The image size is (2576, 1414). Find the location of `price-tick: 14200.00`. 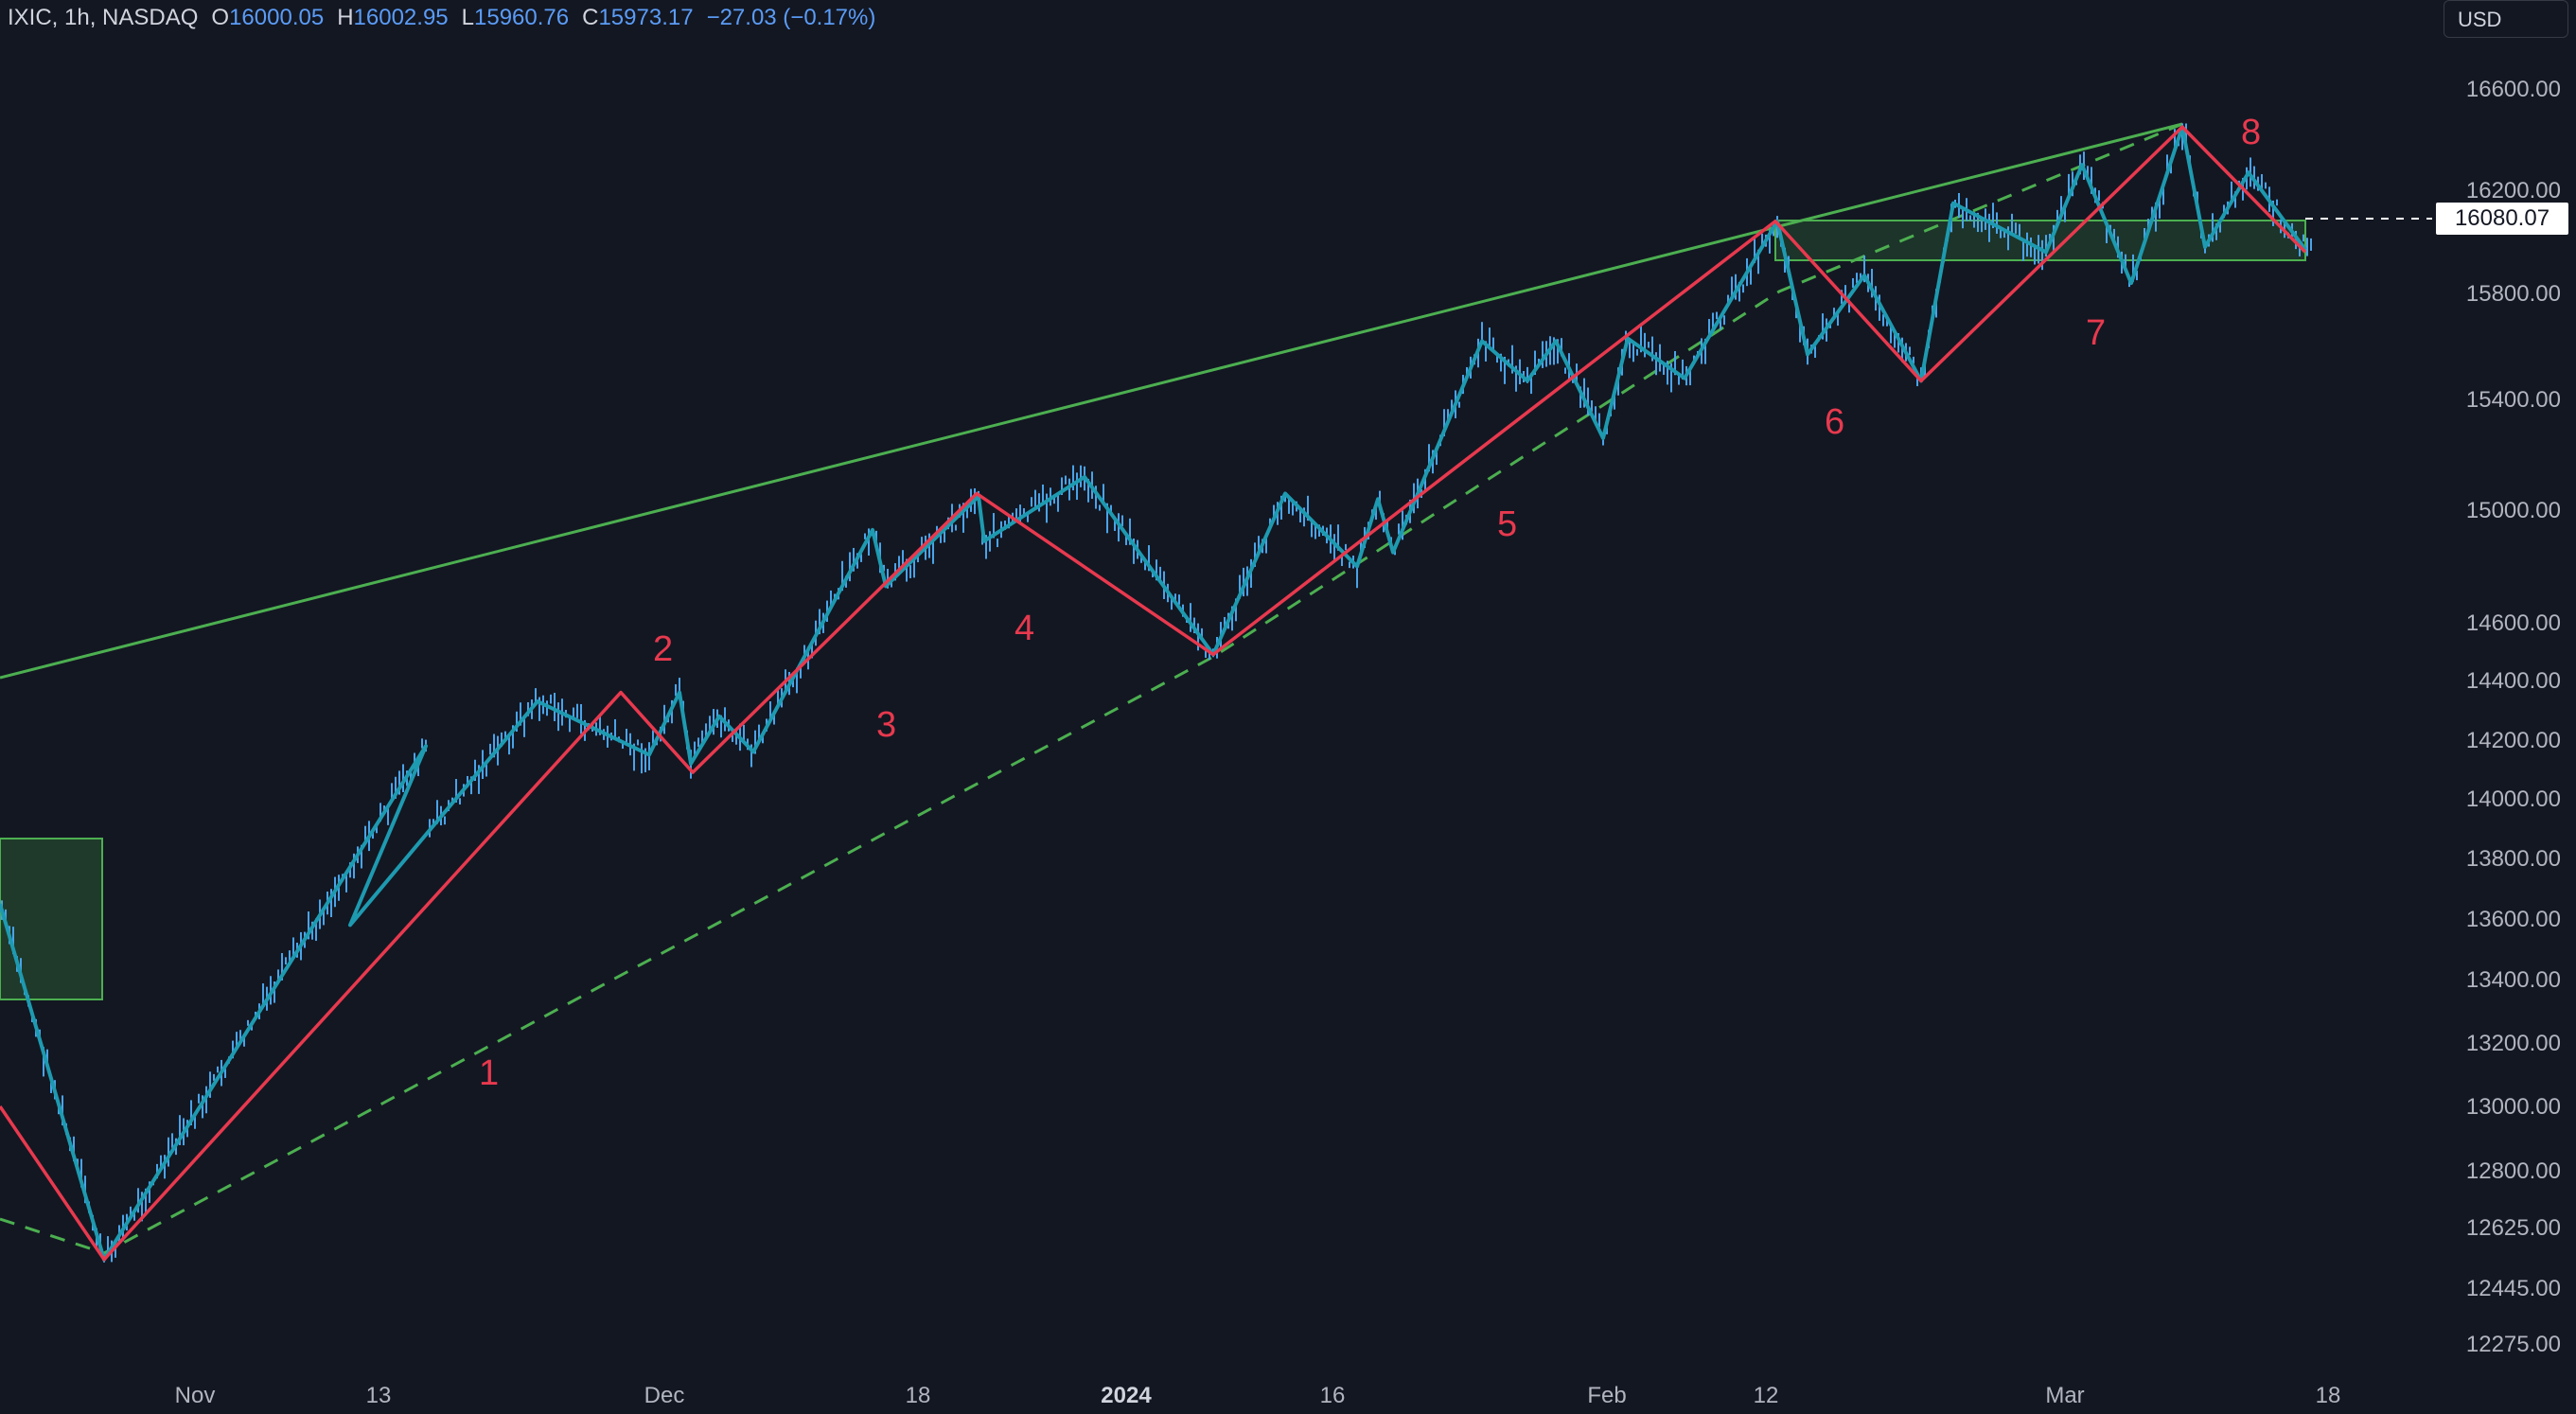

price-tick: 14200.00 is located at coordinates (2513, 740).